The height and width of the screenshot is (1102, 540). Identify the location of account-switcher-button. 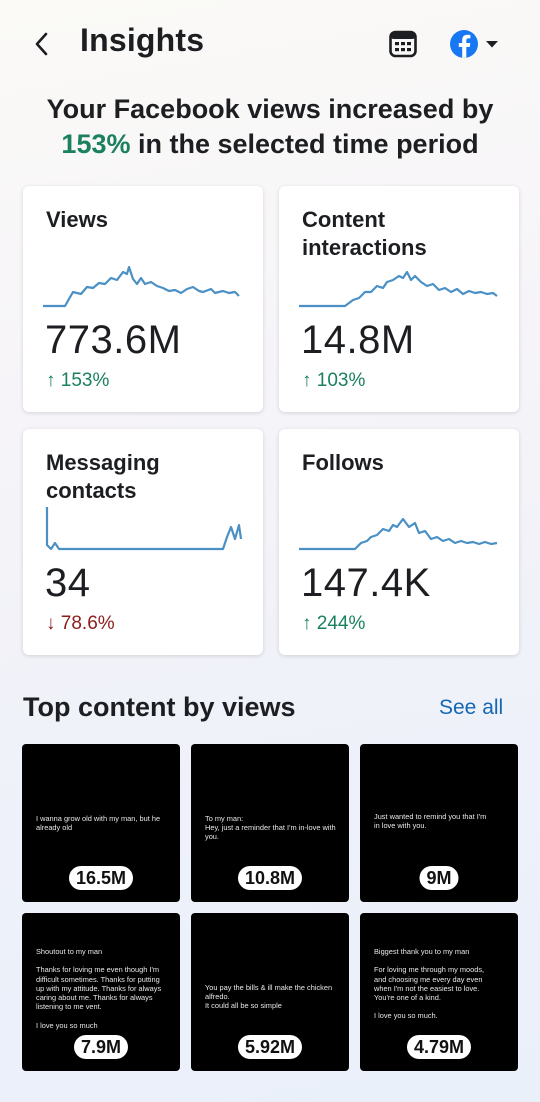
(478, 44).